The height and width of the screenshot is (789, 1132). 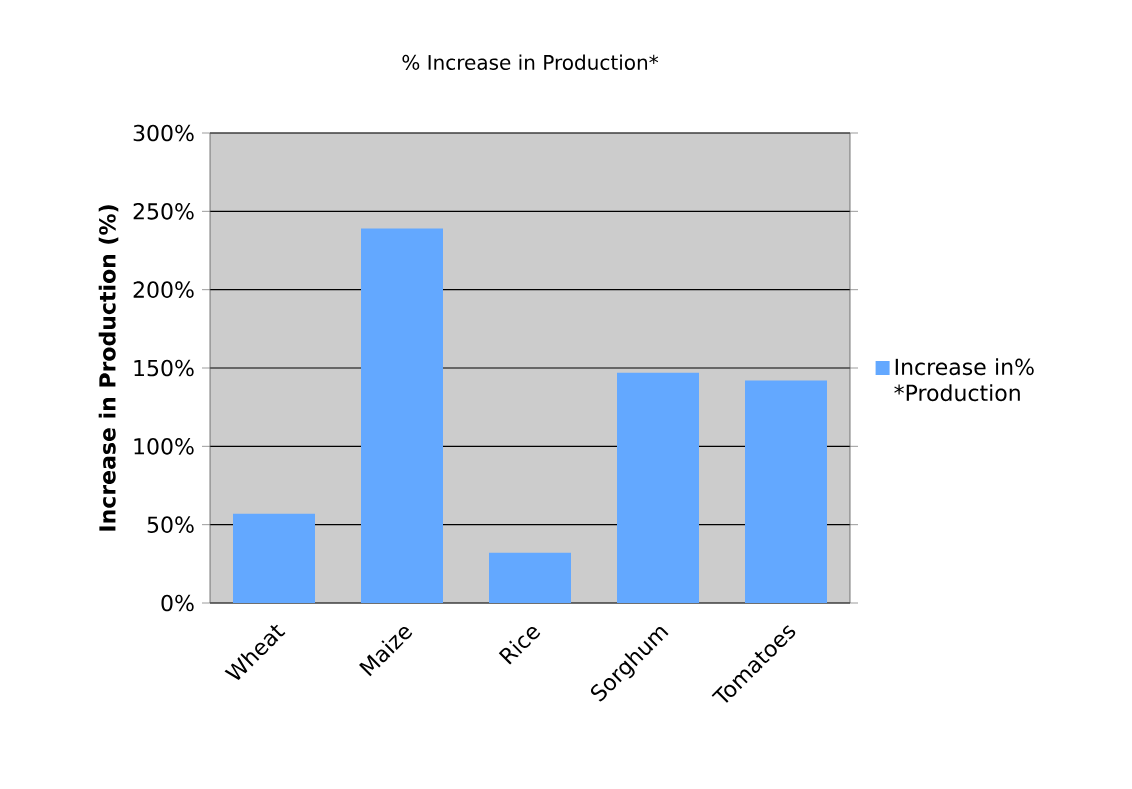 I want to click on y-tick-label: 50%, so click(x=170, y=524).